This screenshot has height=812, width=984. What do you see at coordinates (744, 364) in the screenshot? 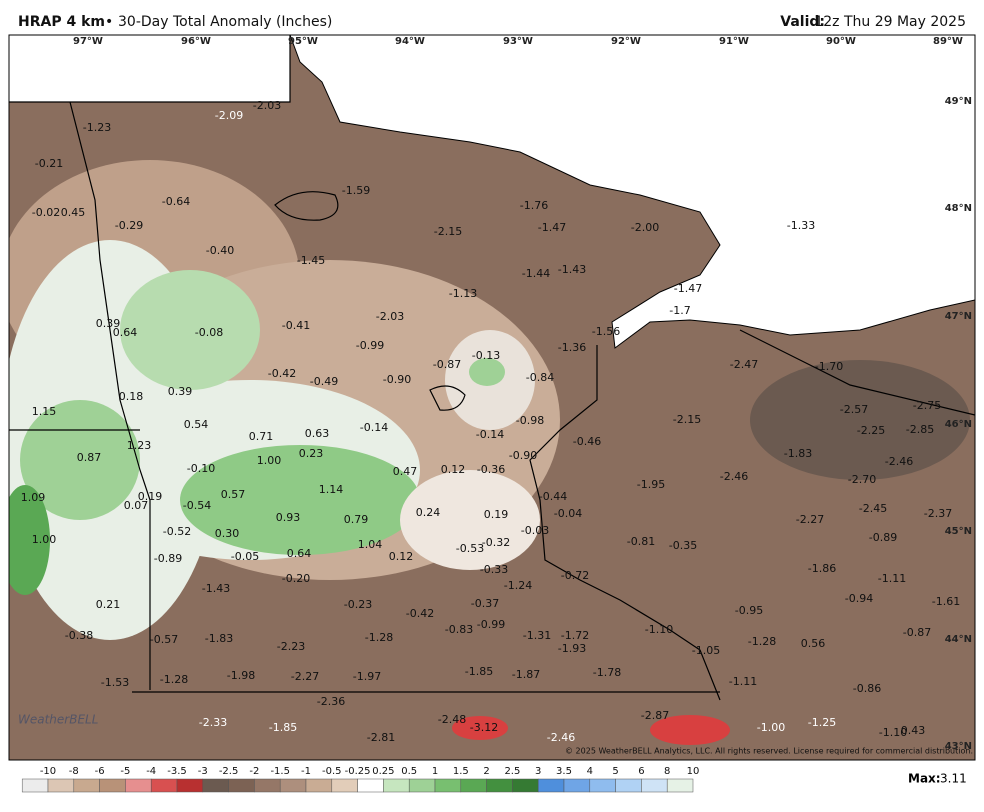
I see `anomaly-label: -2.47` at bounding box center [744, 364].